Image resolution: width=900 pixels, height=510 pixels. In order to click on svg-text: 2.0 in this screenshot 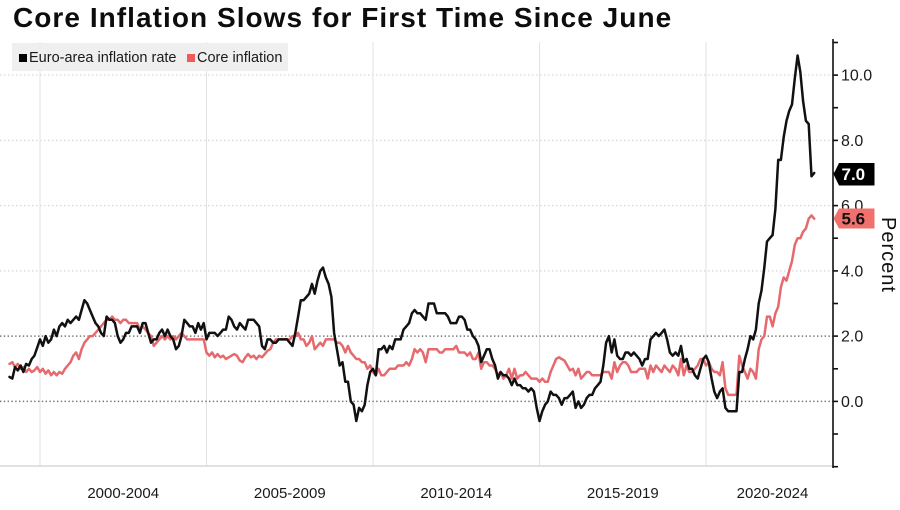, I will do `click(852, 337)`.